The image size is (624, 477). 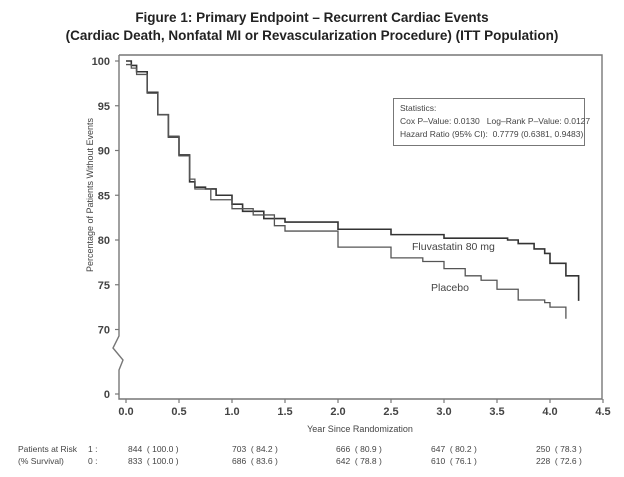 What do you see at coordinates (41, 461) in the screenshot?
I see `survival-label: (% Survival)` at bounding box center [41, 461].